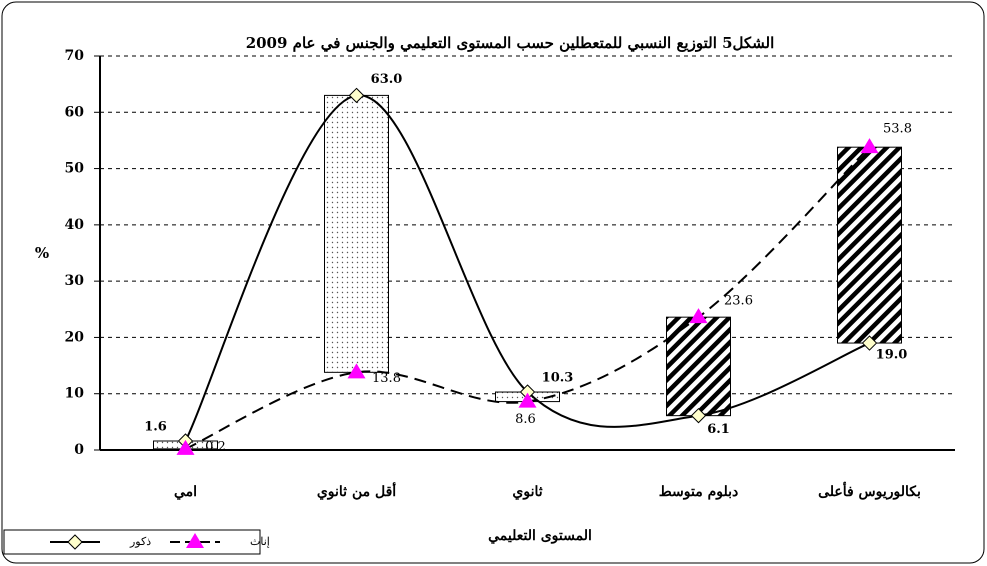 This screenshot has width=987, height=566. What do you see at coordinates (75, 337) in the screenshot?
I see `y-tick-label: 20` at bounding box center [75, 337].